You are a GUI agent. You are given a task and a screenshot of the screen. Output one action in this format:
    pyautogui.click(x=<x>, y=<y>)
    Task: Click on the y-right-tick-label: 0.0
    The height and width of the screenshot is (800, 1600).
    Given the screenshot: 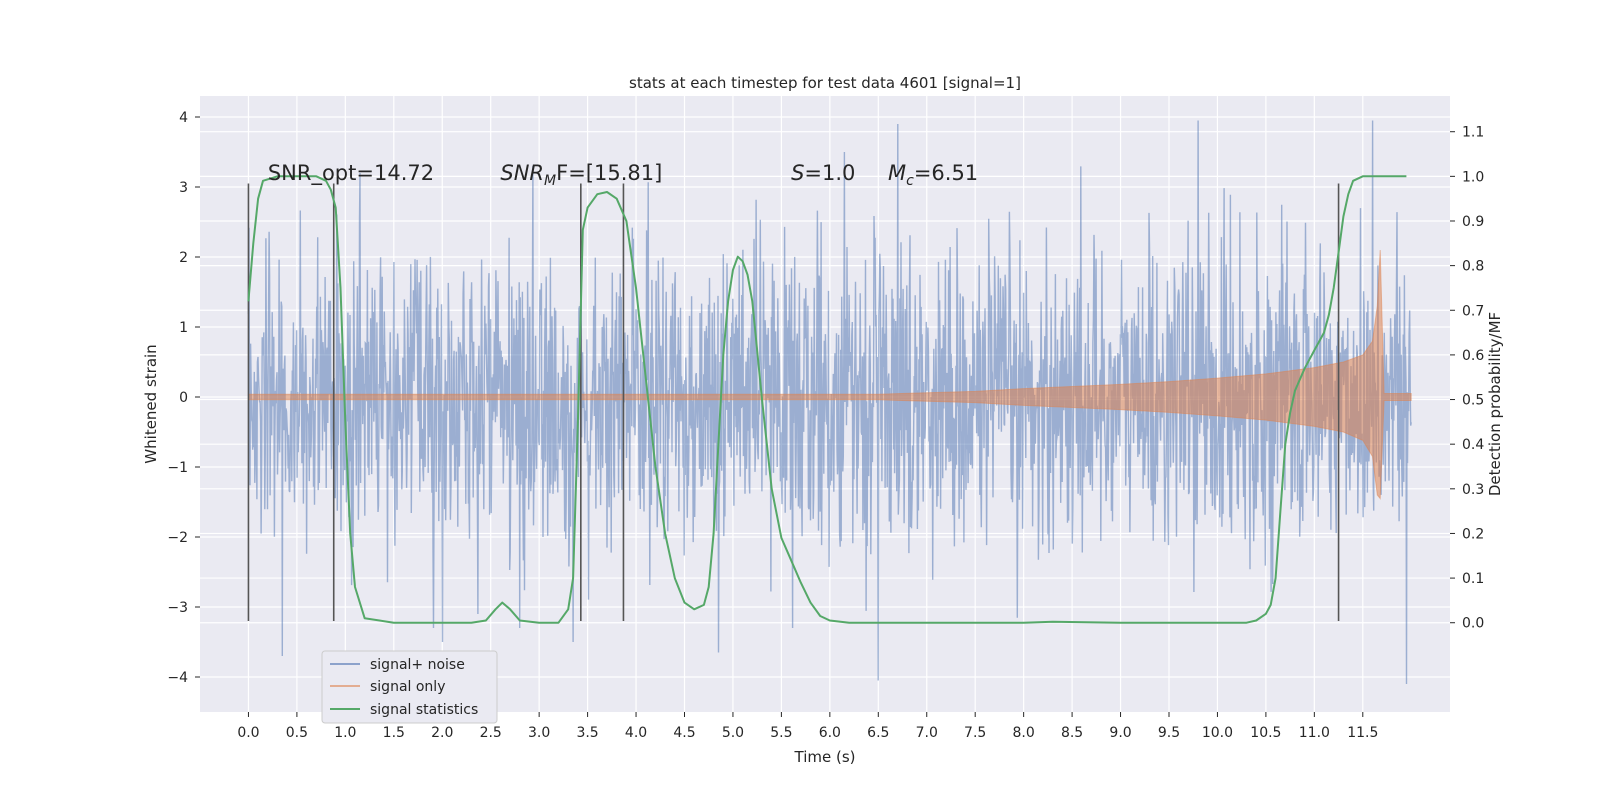 What is the action you would take?
    pyautogui.click(x=1473, y=624)
    